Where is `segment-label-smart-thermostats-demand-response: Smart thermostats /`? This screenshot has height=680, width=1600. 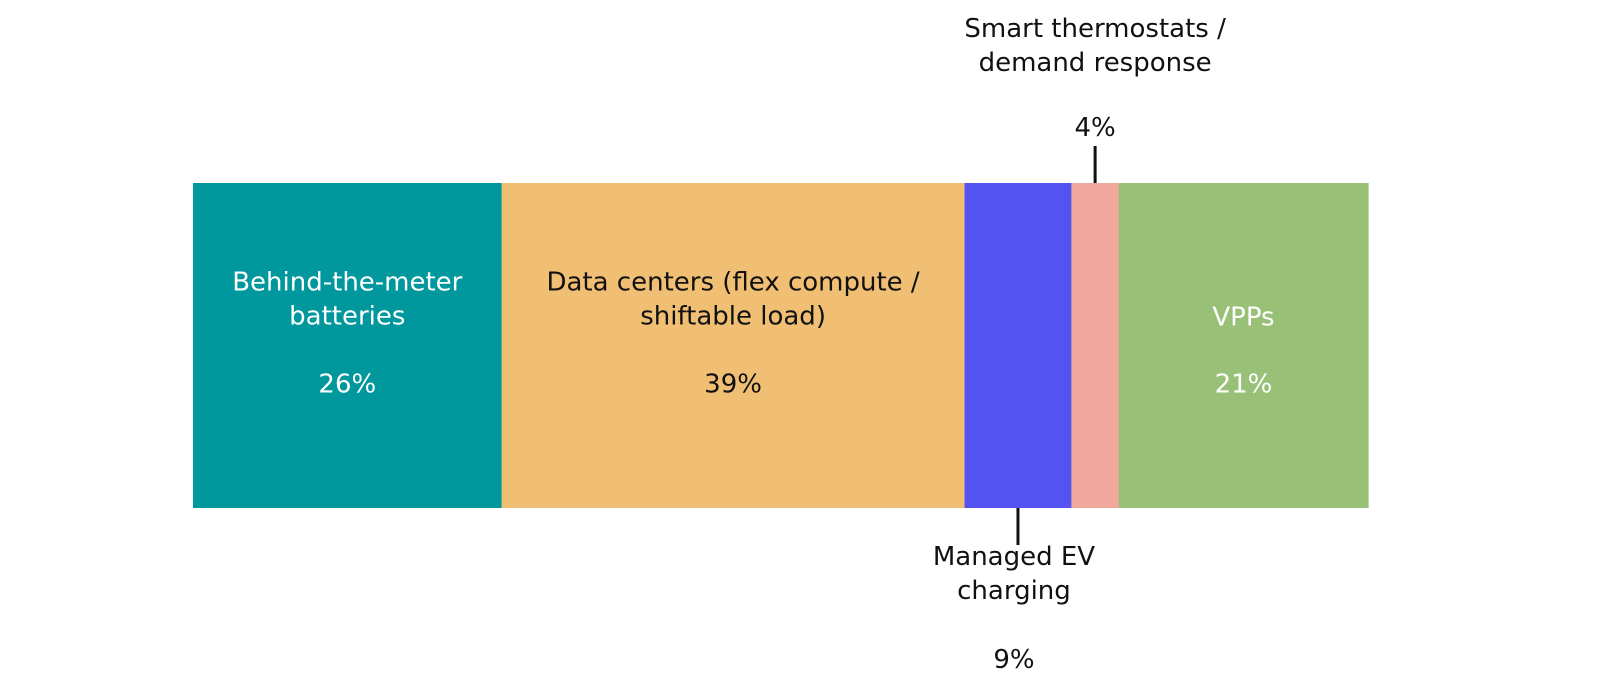
segment-label-smart-thermostats-demand-response: Smart thermostats / is located at coordinates (1095, 29).